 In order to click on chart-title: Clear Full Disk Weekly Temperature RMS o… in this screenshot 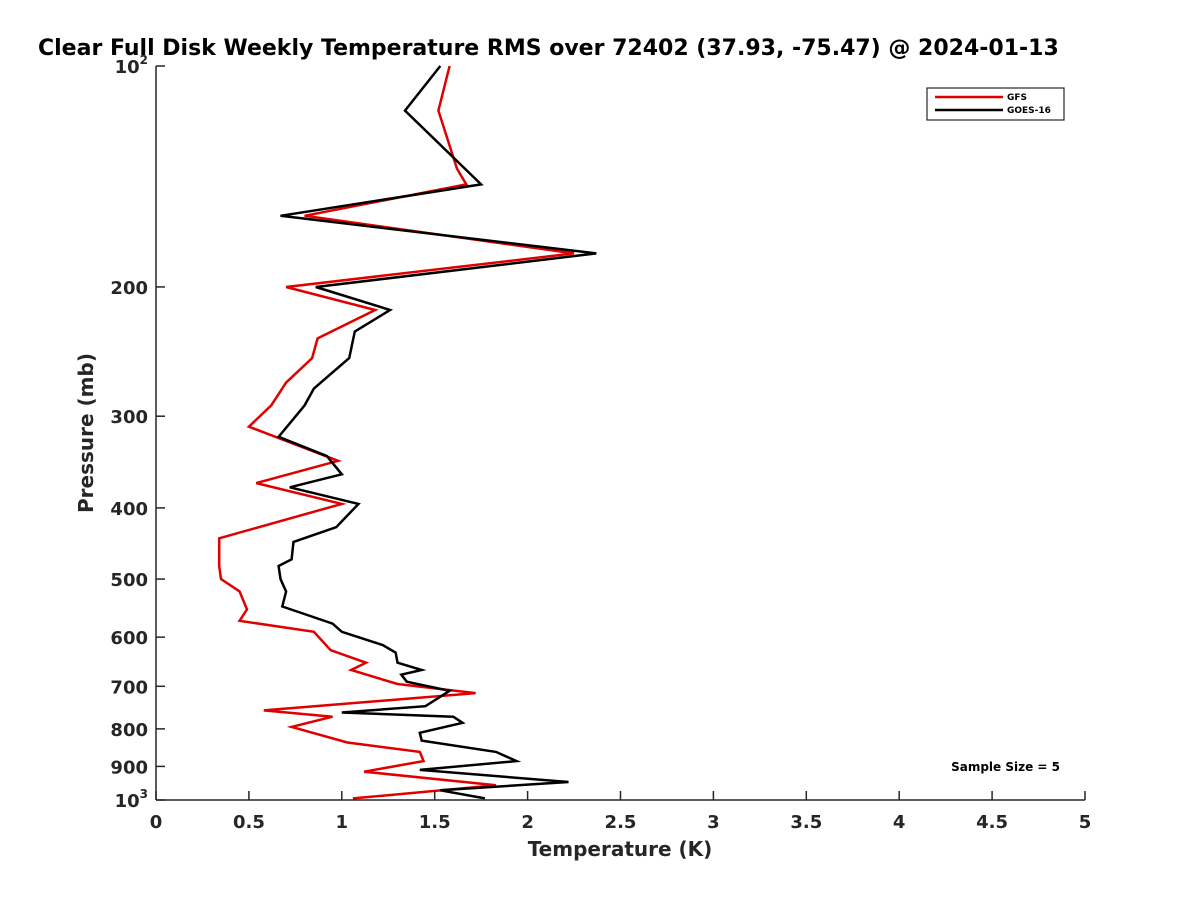, I will do `click(548, 48)`.